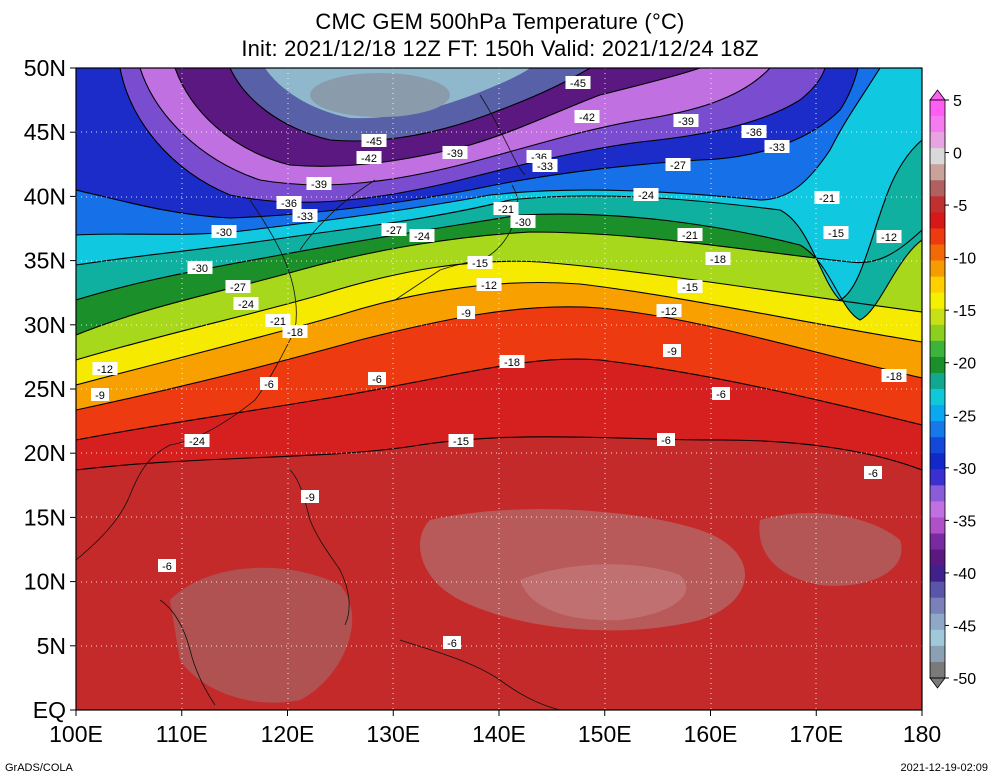 The height and width of the screenshot is (779, 1000). What do you see at coordinates (51, 646) in the screenshot?
I see `lat-label: 5N` at bounding box center [51, 646].